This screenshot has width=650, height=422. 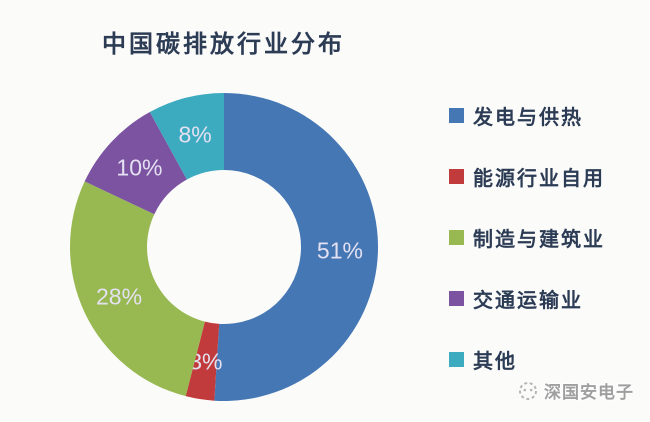 What do you see at coordinates (456, 359) in the screenshot?
I see `legend-swatch-teal` at bounding box center [456, 359].